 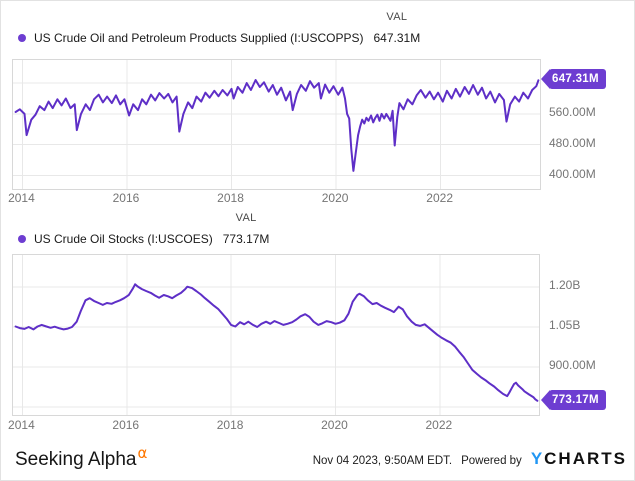 What do you see at coordinates (537, 458) in the screenshot?
I see `ycharts-y-glyph: Y` at bounding box center [537, 458].